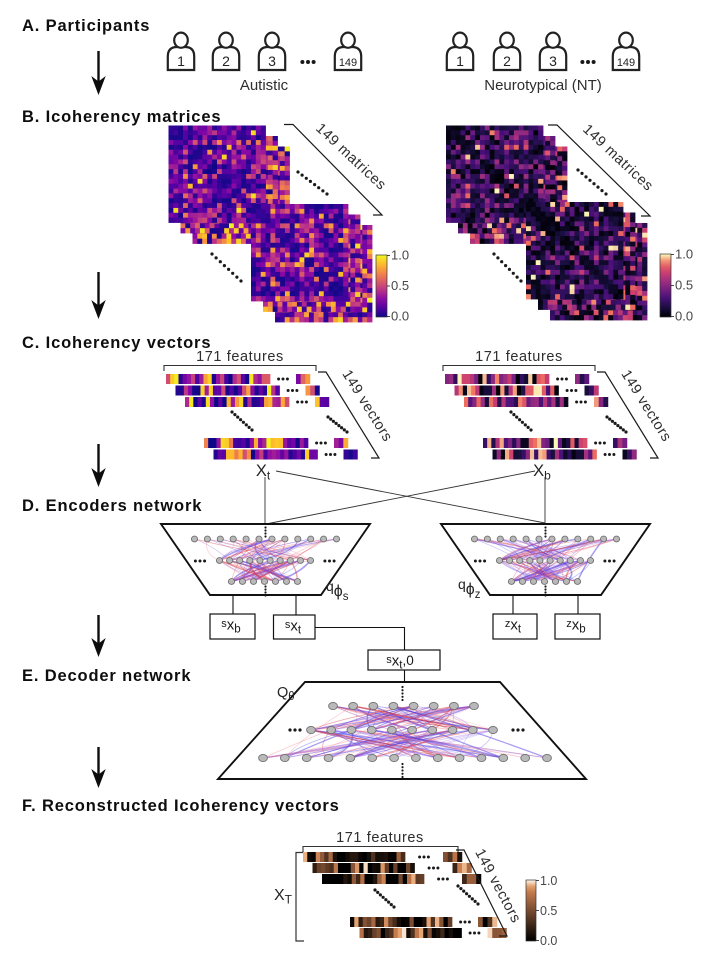 This screenshot has width=720, height=960. What do you see at coordinates (106, 676) in the screenshot?
I see `svg-text: E. Decoder network` at bounding box center [106, 676].